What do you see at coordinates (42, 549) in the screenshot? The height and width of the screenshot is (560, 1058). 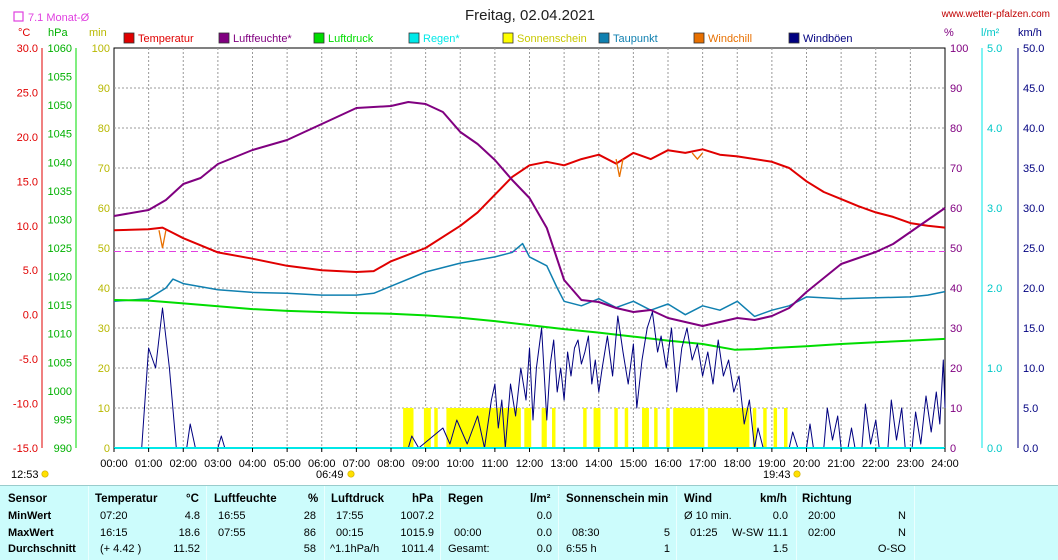 I see `row-label-avg: Durchschnitt` at bounding box center [42, 549].